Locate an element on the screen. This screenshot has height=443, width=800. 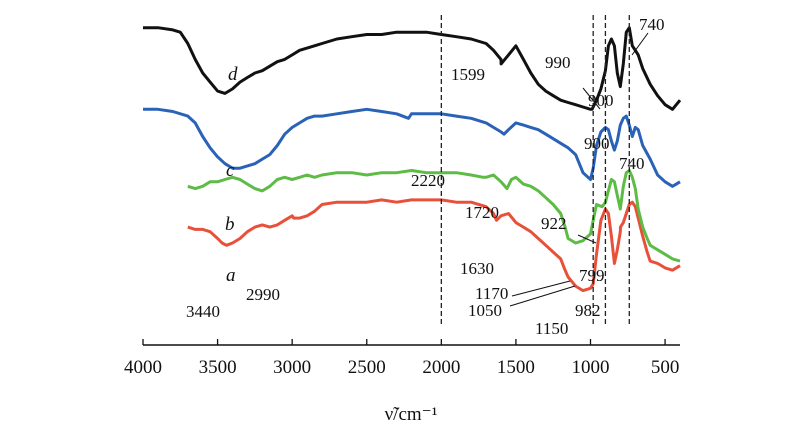
peak-label-799: 799 is located at coordinates (592, 275).